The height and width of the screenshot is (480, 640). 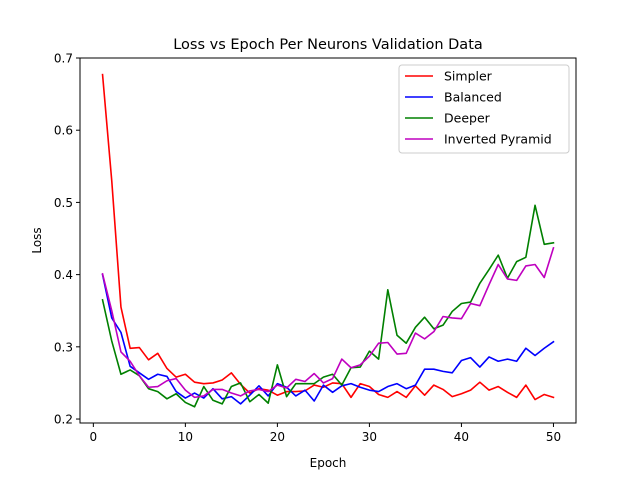 I want to click on legend-label-balanced: Balanced, so click(x=473, y=97).